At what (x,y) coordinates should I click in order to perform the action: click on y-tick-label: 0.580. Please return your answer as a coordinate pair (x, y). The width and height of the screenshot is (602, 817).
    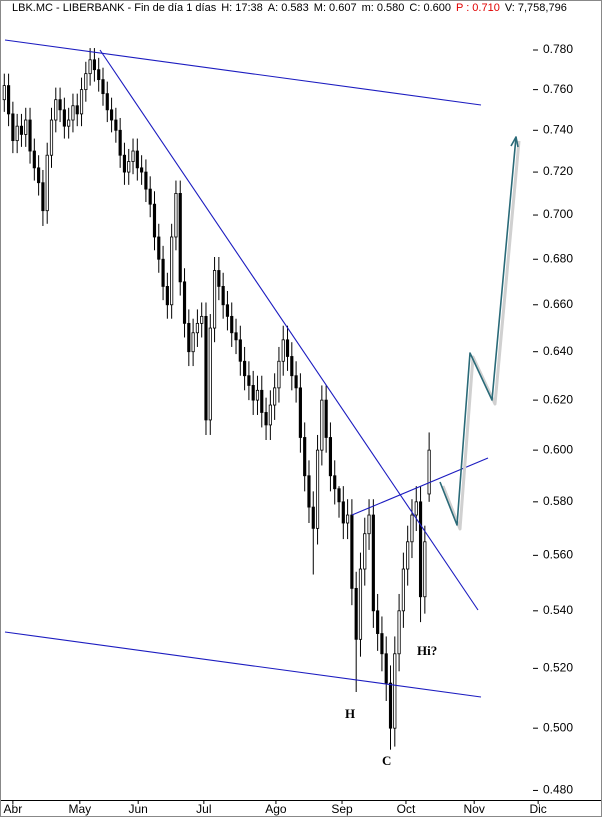
    Looking at the image, I should click on (558, 501).